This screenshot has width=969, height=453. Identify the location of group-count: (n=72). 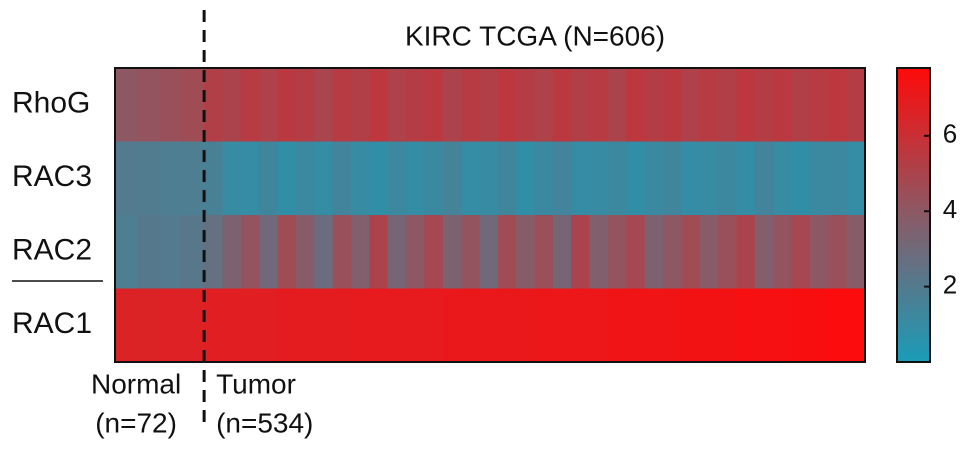
(136, 422).